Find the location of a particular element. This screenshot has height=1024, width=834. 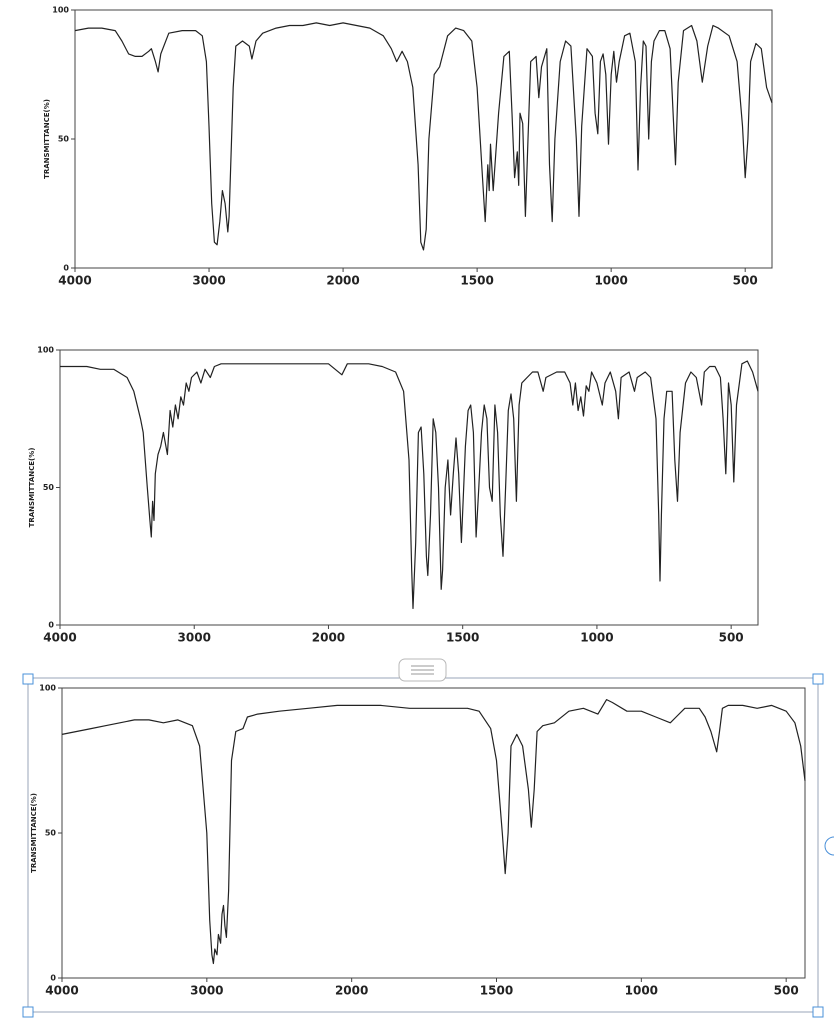

rotate-handle is located at coordinates (829, 846).